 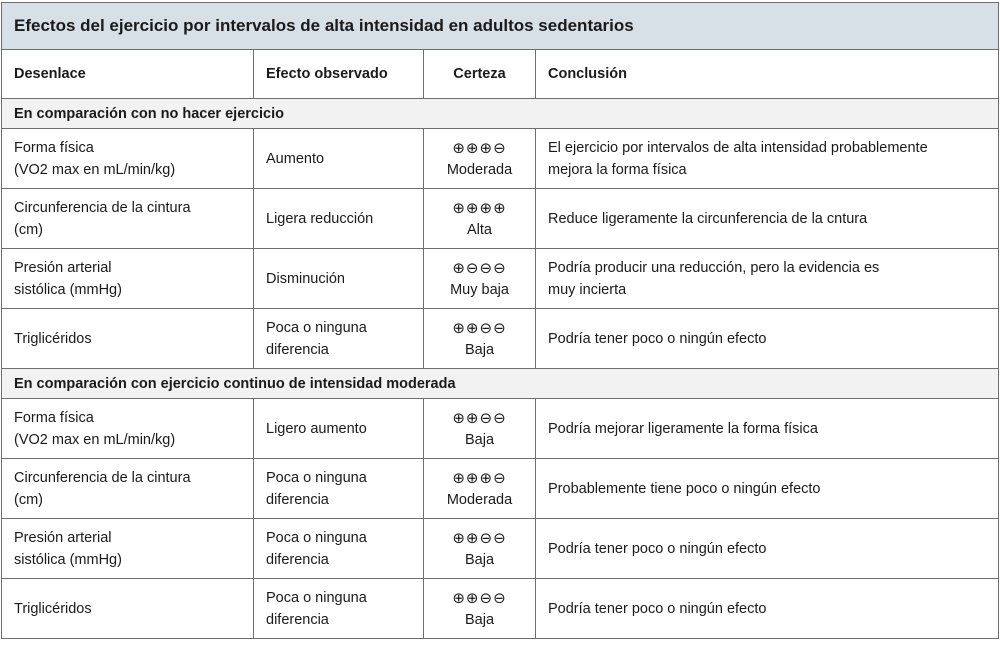 I want to click on certainty-rating-icon: ⊕⊕⊕⊕, so click(x=479, y=207).